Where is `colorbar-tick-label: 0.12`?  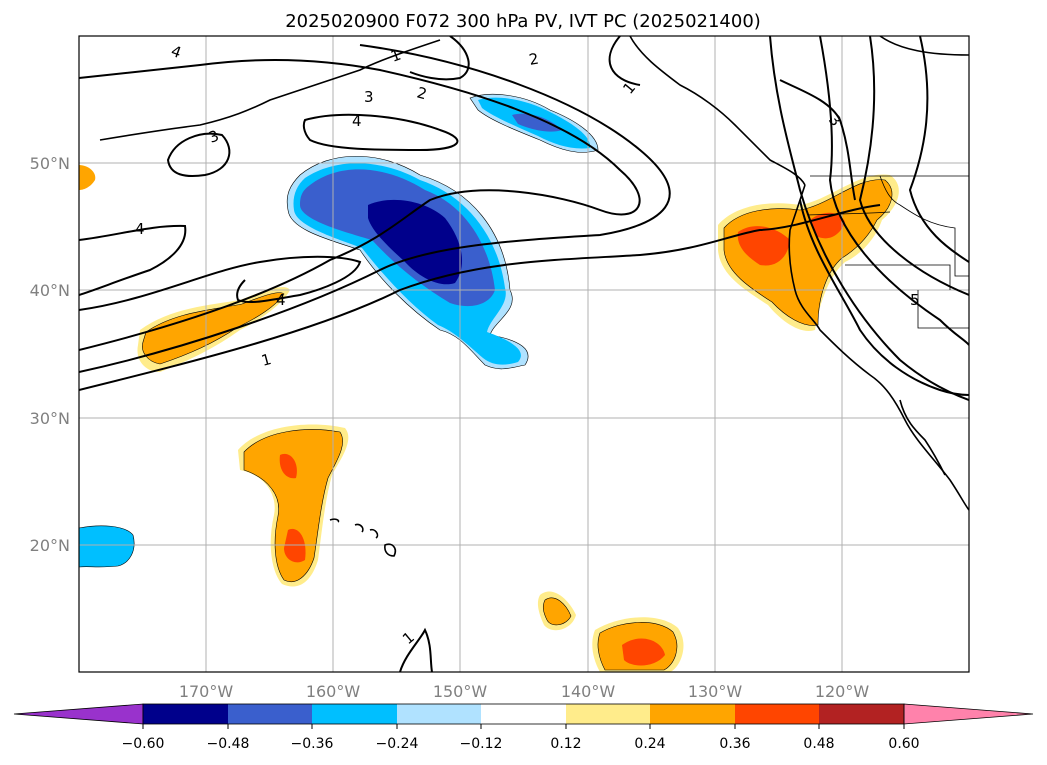
colorbar-tick-label: 0.12 is located at coordinates (565, 744).